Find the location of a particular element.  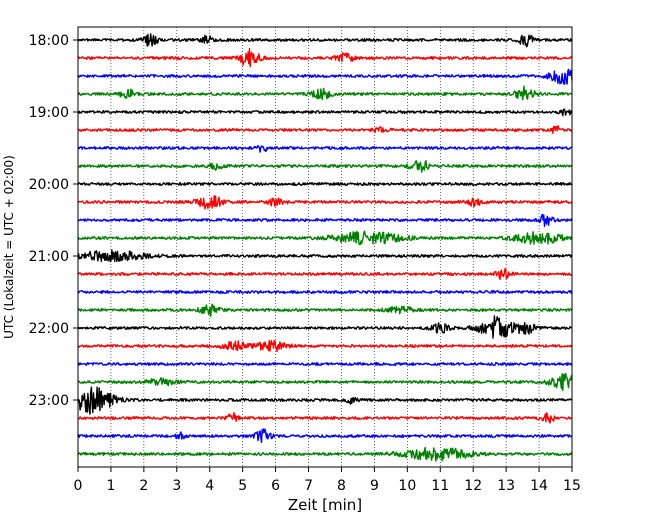

x-tick-label: 4 is located at coordinates (209, 486).